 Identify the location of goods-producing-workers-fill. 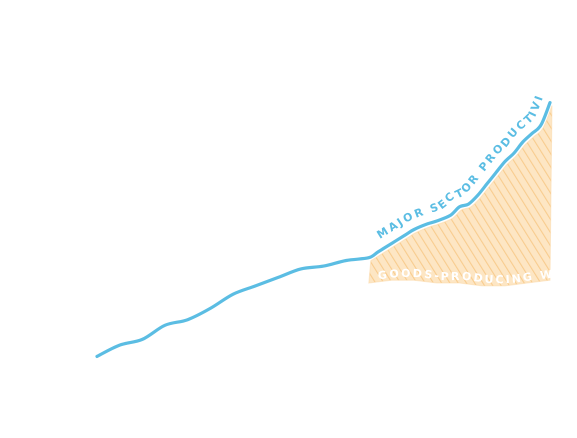
(460, 196).